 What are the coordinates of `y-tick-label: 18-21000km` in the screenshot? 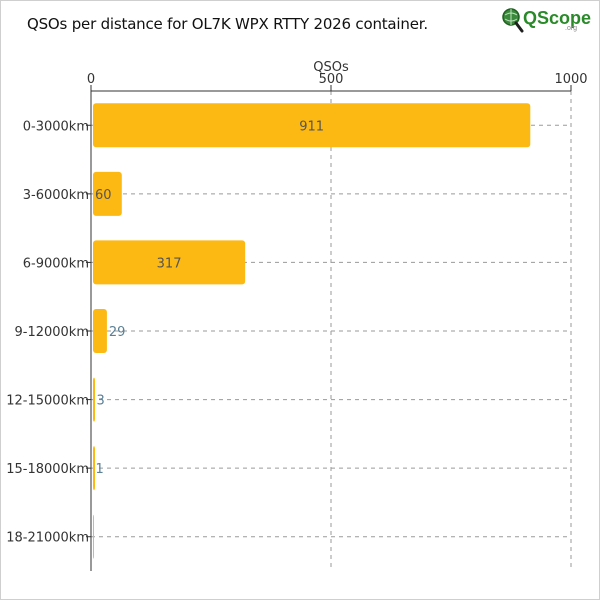 It's located at (47, 538).